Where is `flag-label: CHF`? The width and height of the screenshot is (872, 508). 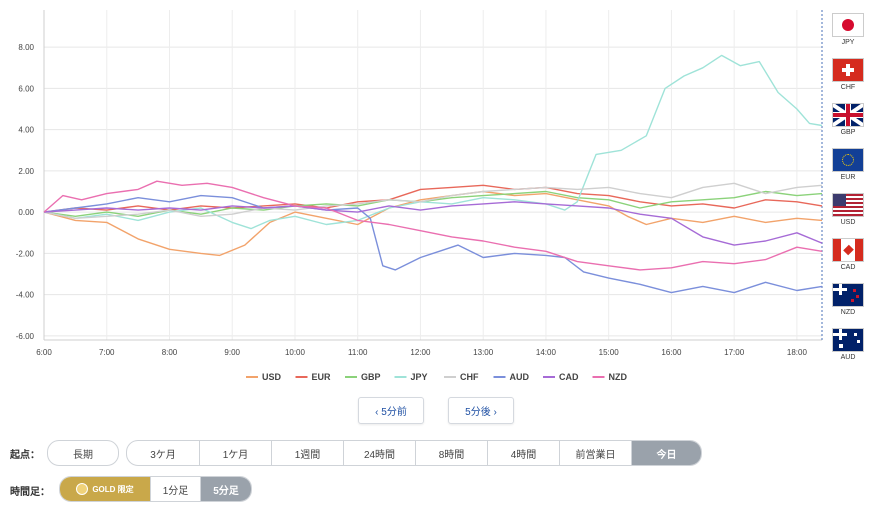 flag-label: CHF is located at coordinates (848, 87).